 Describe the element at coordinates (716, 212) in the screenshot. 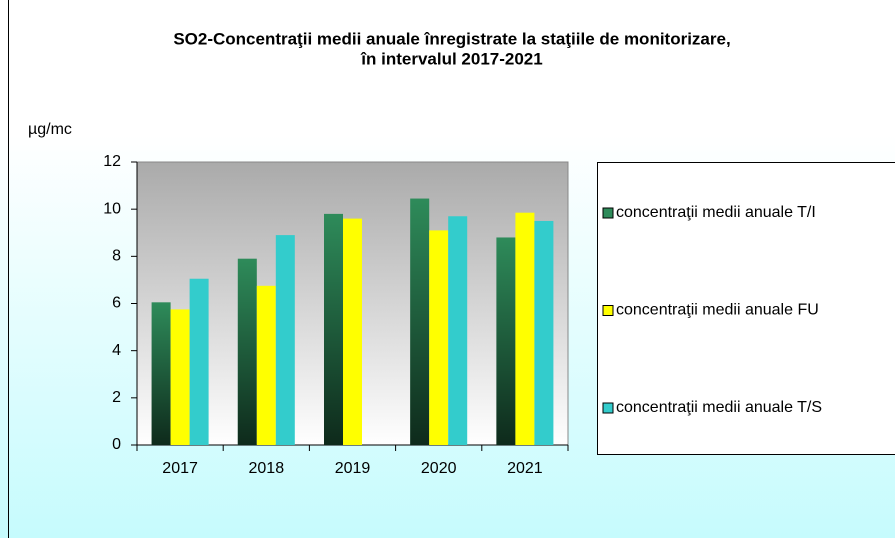

I see `legend-label: concentraţii medii anuale T/I` at that location.